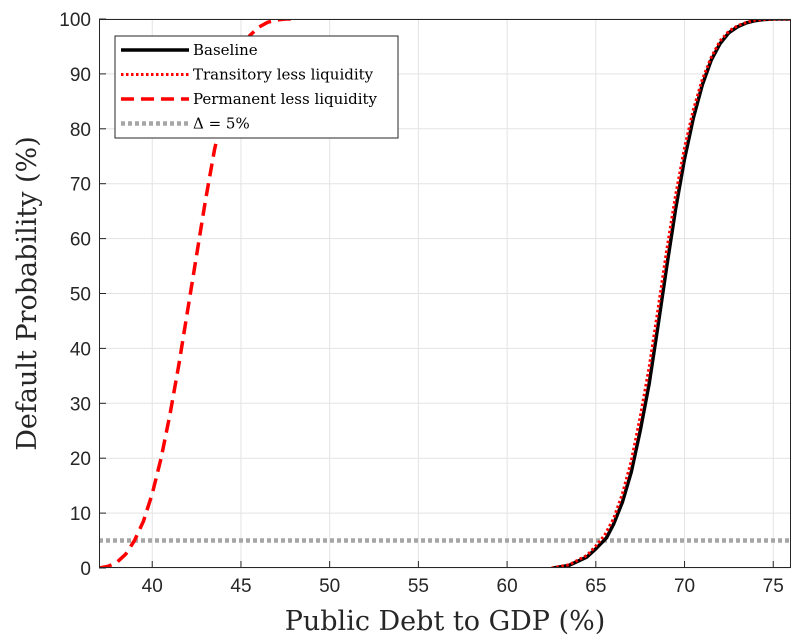  Describe the element at coordinates (445, 620) in the screenshot. I see `x-axis-label: Public Debt to GDP (%)` at that location.